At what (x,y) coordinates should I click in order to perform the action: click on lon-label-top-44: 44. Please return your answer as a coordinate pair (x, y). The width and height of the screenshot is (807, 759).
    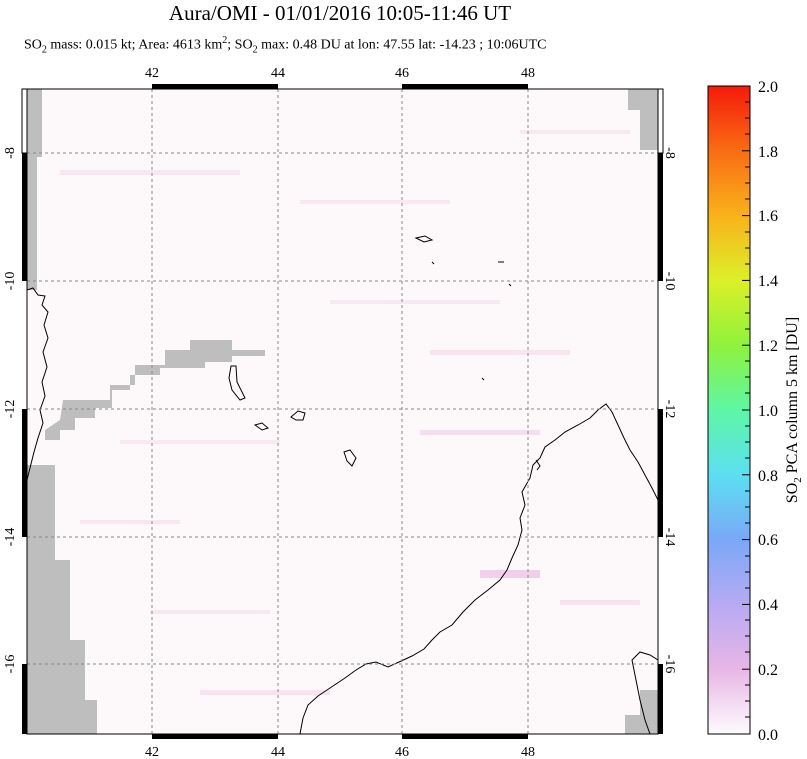
    Looking at the image, I should click on (278, 73).